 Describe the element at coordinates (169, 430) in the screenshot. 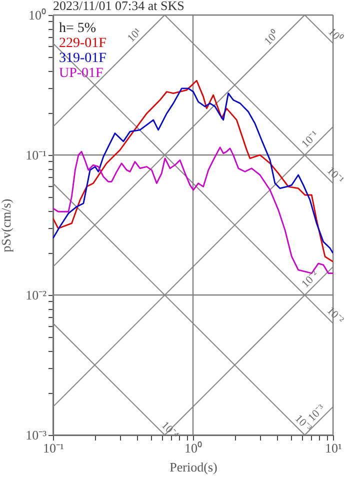

I see `annotation: 10⁻⁴` at that location.